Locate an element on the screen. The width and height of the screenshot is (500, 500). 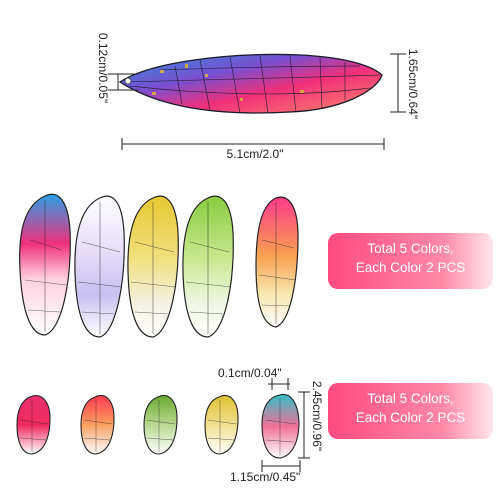
badge-2-line-2: Each Color 2 PCS is located at coordinates (410, 417).